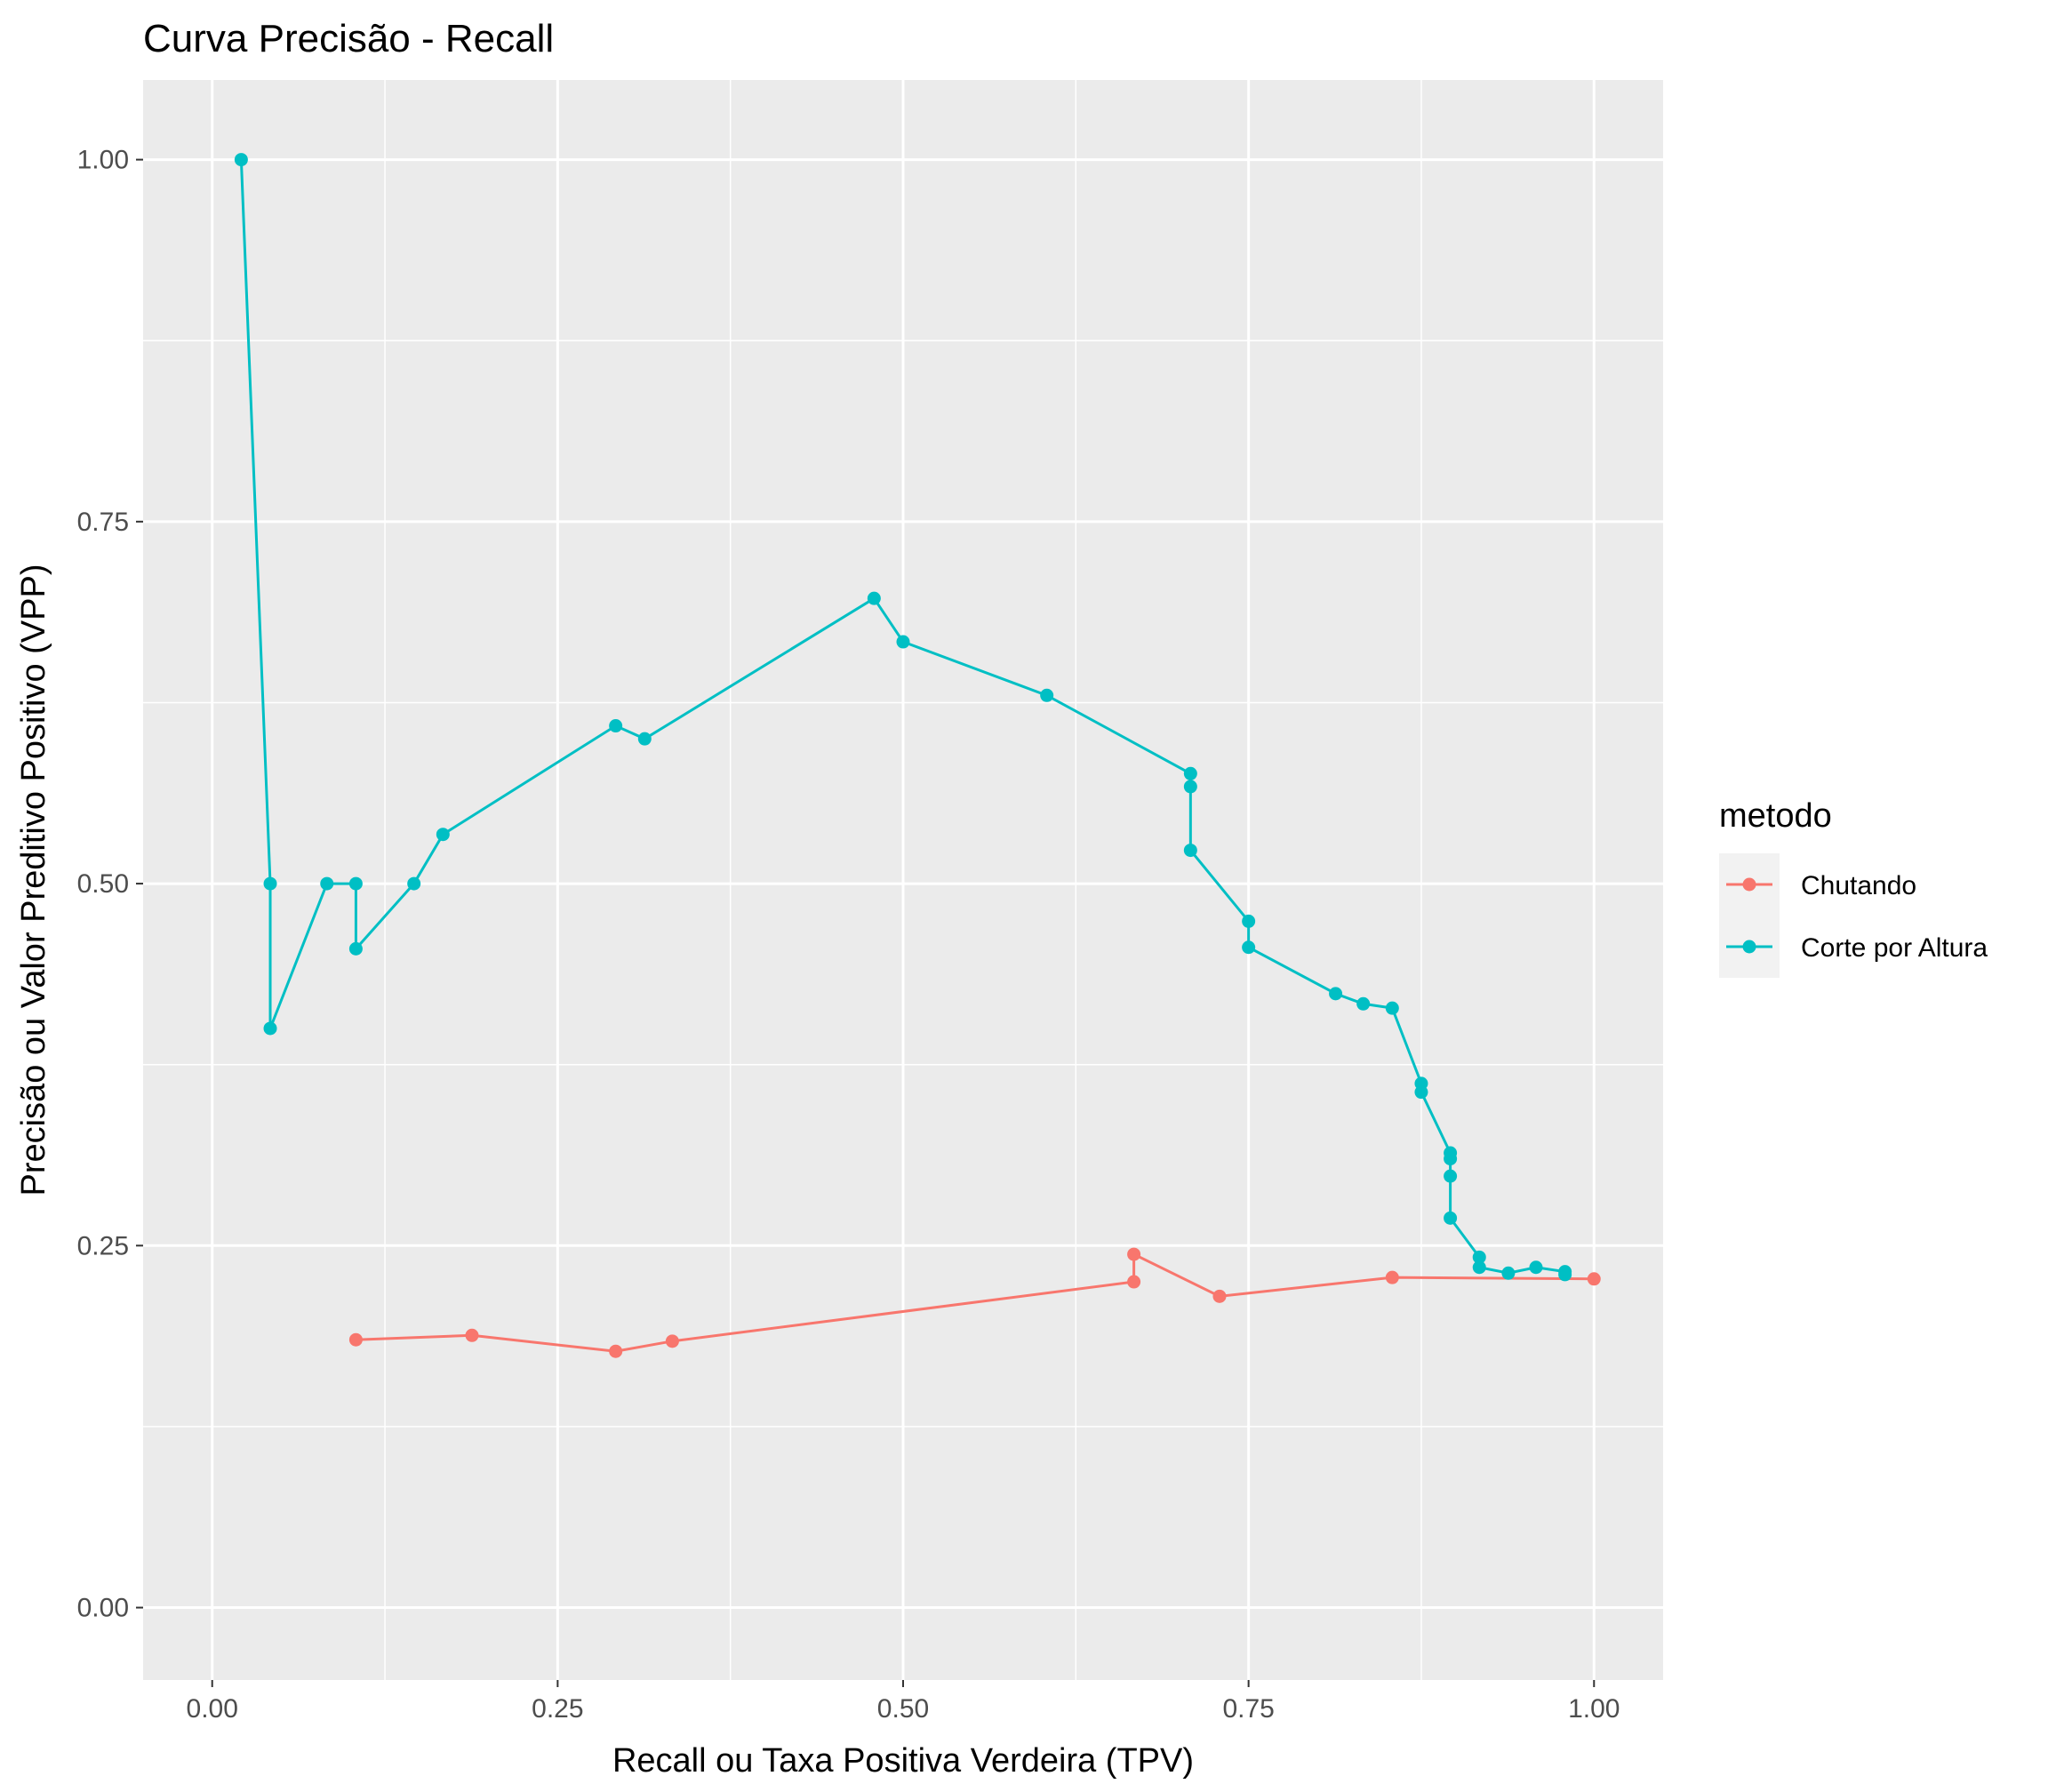 This screenshot has width=2048, height=1792. I want to click on x-tick-label: 1.00, so click(1594, 1709).